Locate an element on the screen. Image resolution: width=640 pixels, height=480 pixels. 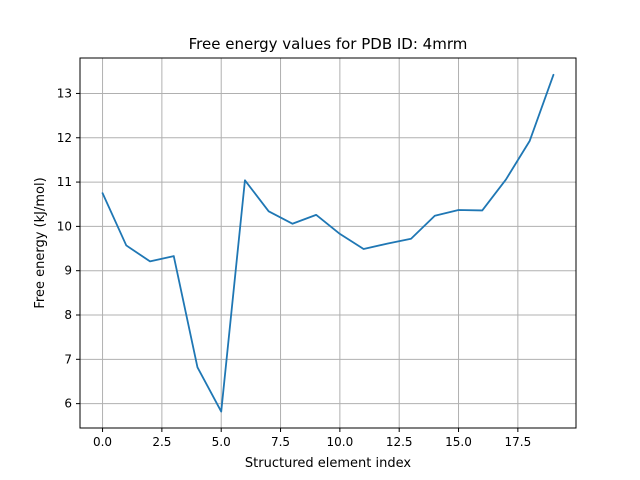
x-axis-label: Structured element index is located at coordinates (328, 463).